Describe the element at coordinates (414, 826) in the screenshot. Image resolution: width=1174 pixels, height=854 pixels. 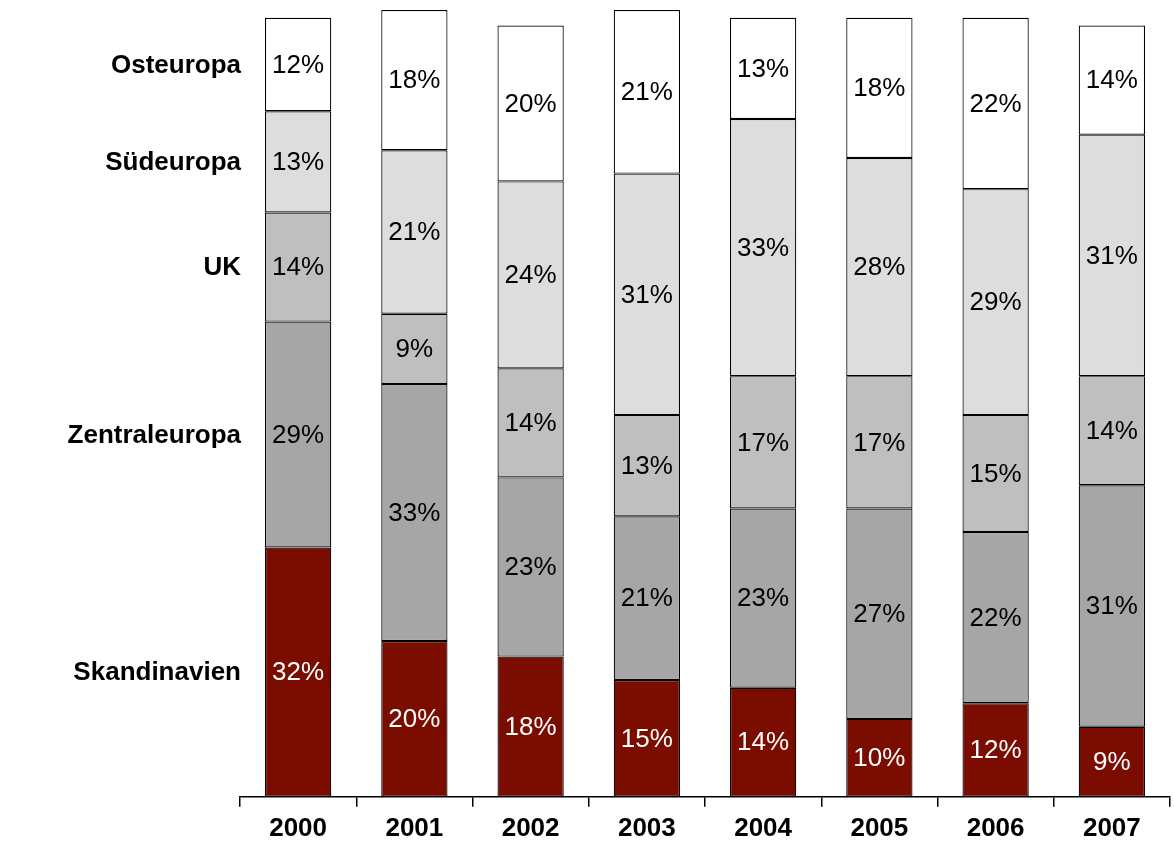
I see `x-tick-label: 2001` at that location.